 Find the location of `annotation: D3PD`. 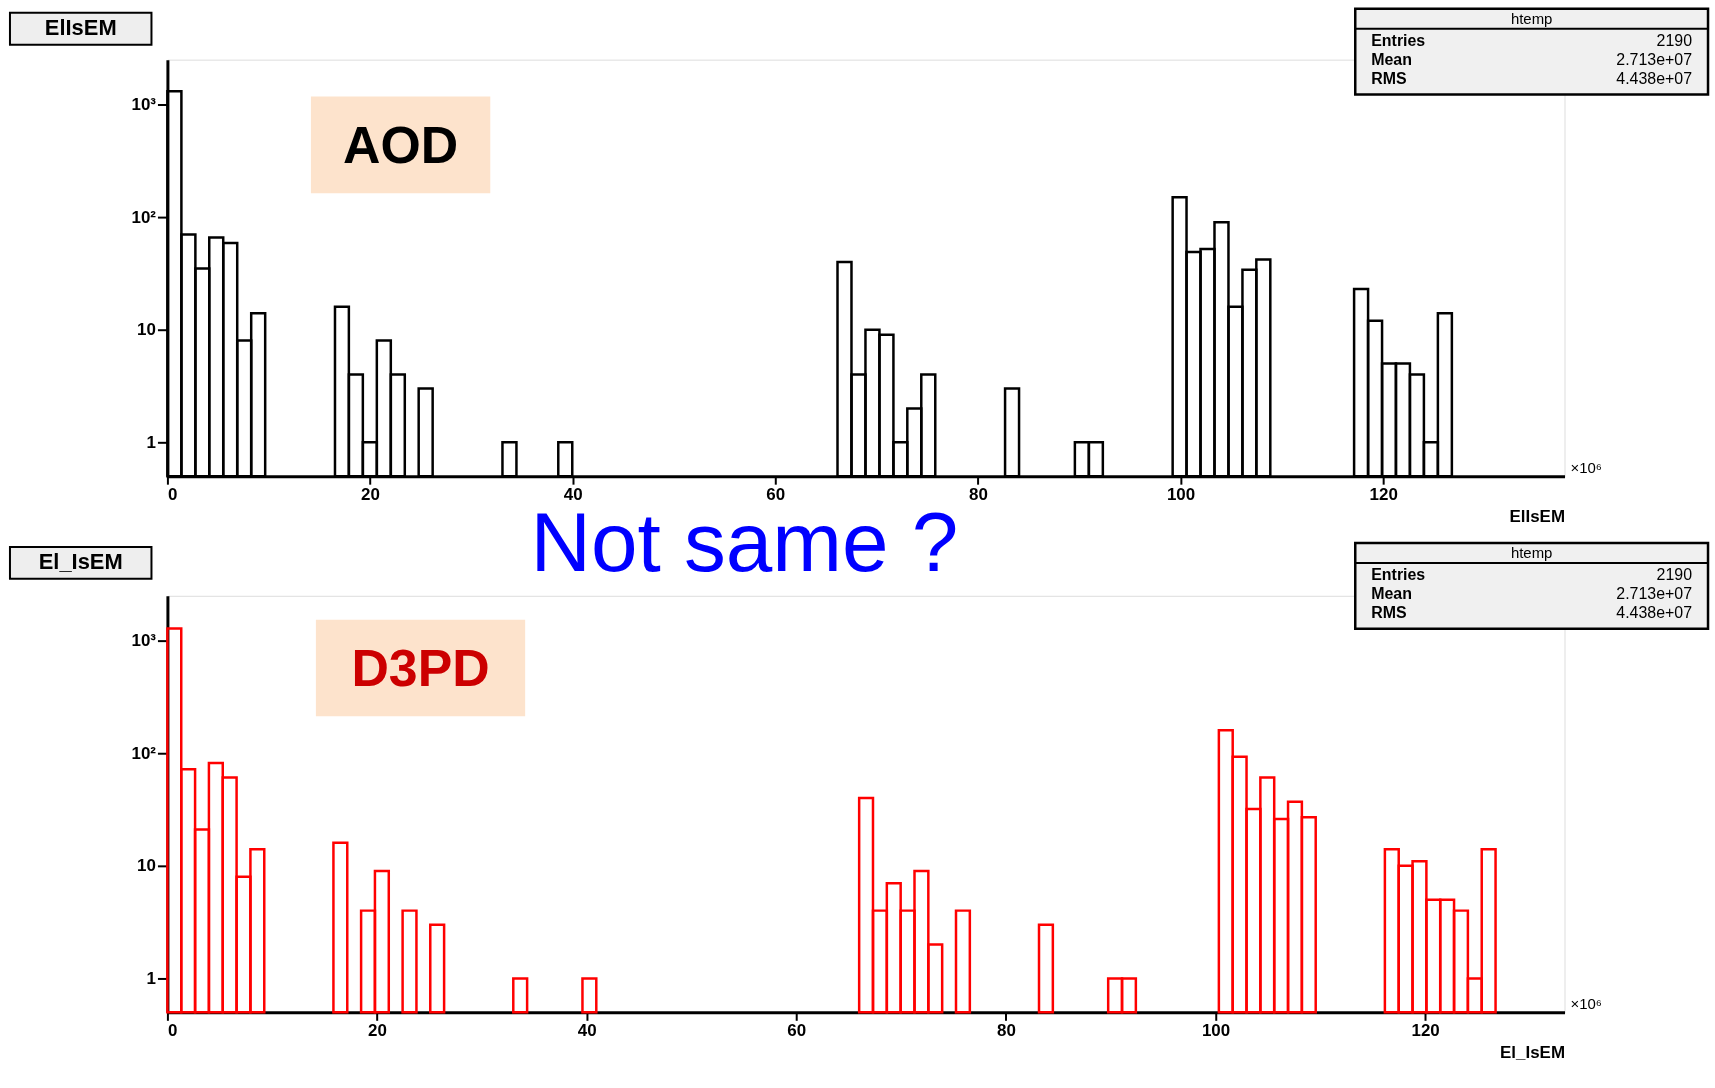

annotation: D3PD is located at coordinates (420, 667).